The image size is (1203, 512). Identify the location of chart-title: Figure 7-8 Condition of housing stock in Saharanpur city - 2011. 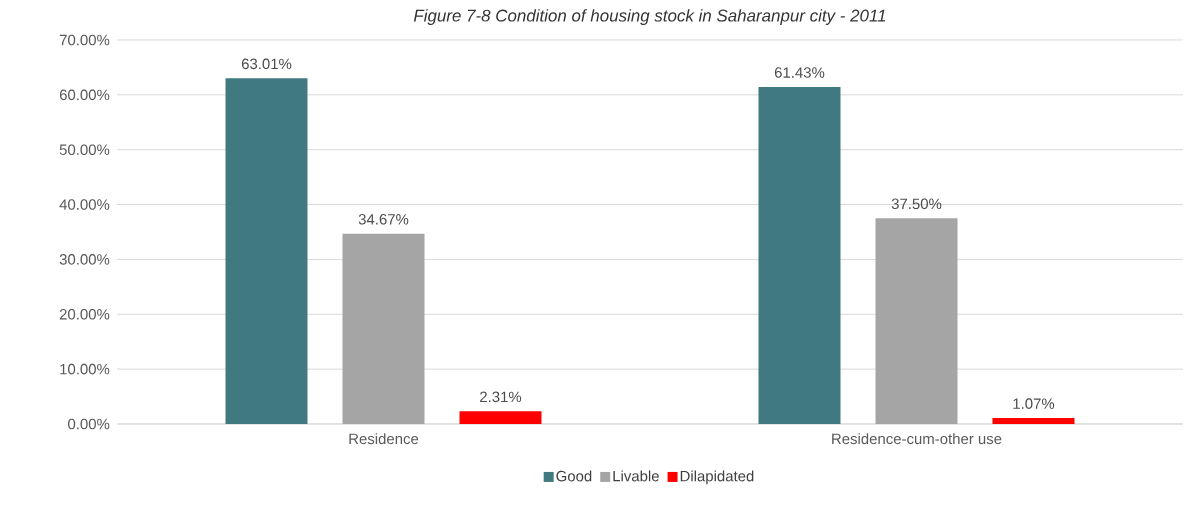
(649, 17).